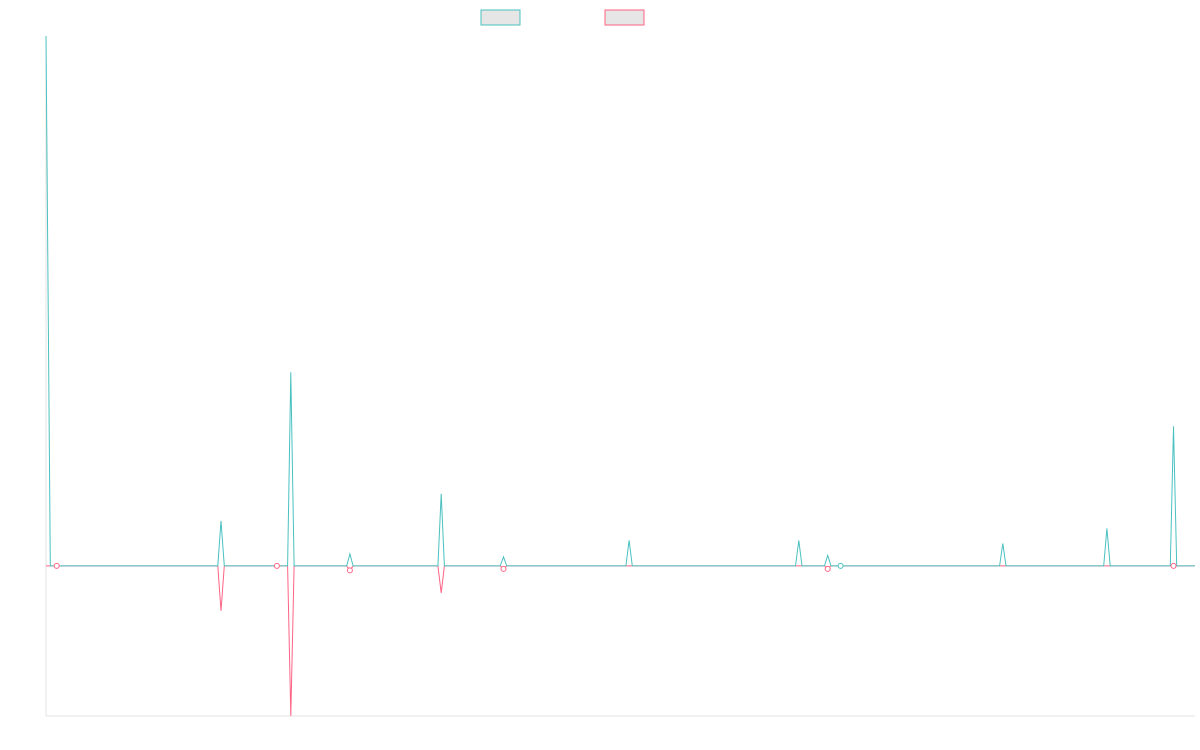 This screenshot has width=1200, height=750. Describe the element at coordinates (624, 17) in the screenshot. I see `legend-swatch-series-b` at that location.